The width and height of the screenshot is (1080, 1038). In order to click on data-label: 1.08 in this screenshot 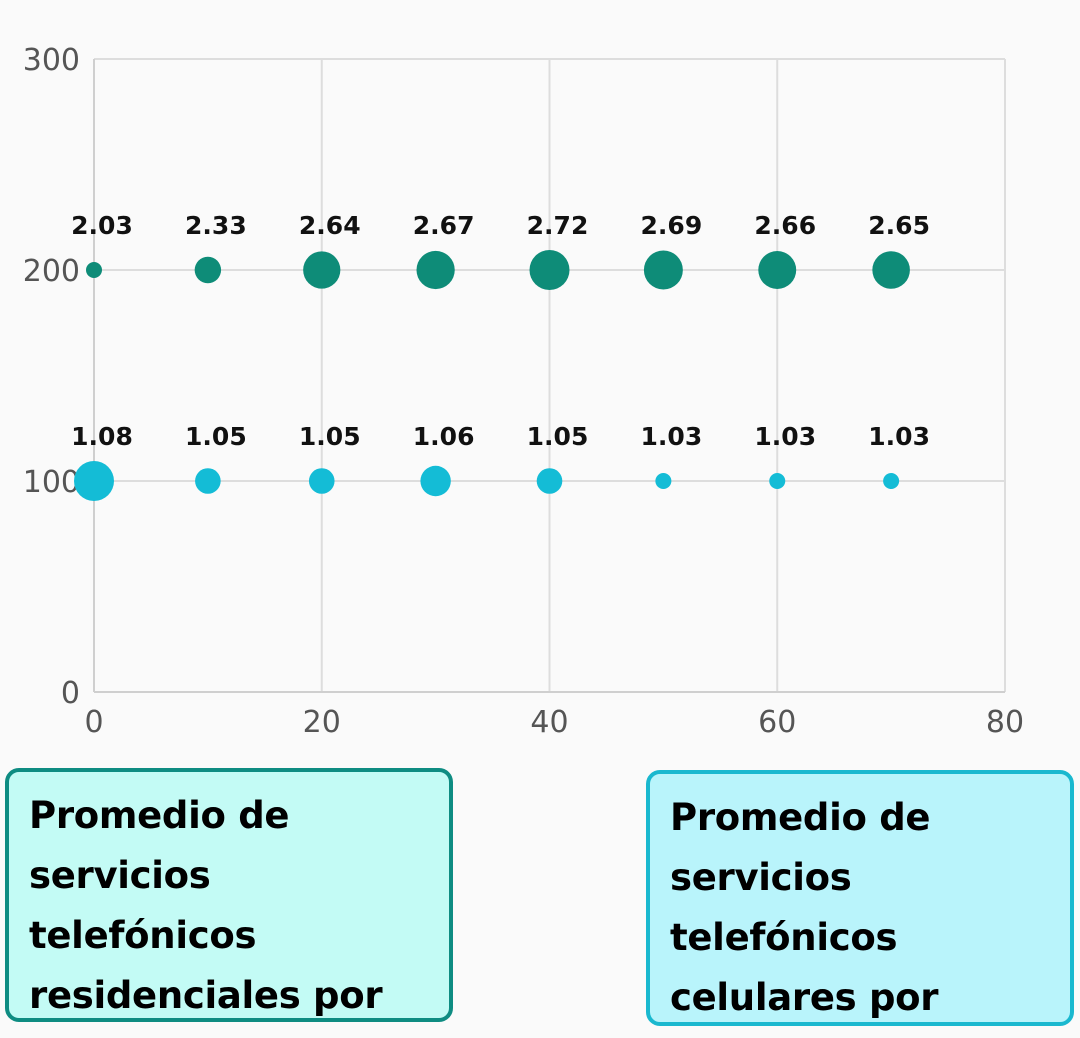, I will do `click(102, 436)`.